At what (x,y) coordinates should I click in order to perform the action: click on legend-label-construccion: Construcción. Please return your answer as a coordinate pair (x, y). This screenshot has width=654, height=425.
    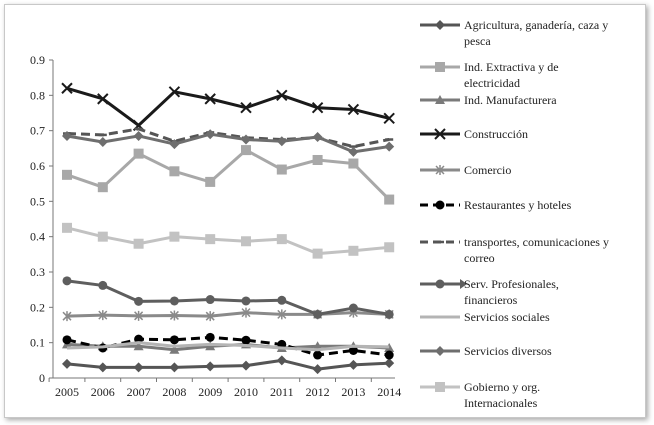
    Looking at the image, I should click on (496, 134).